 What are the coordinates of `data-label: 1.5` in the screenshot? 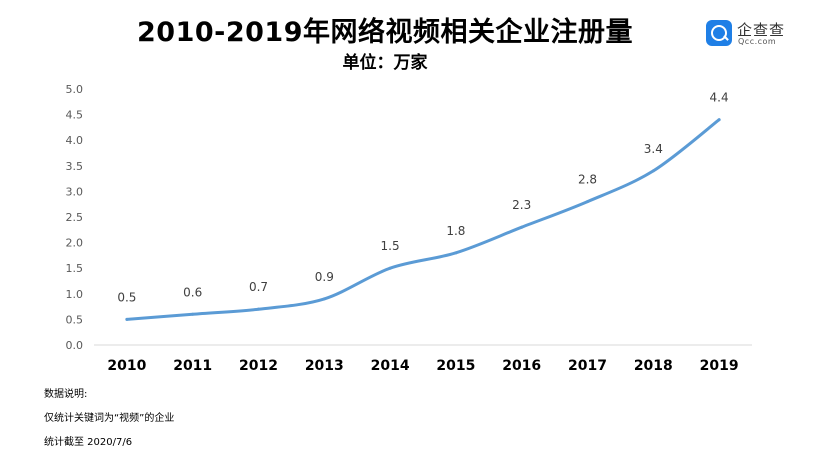 It's located at (390, 246).